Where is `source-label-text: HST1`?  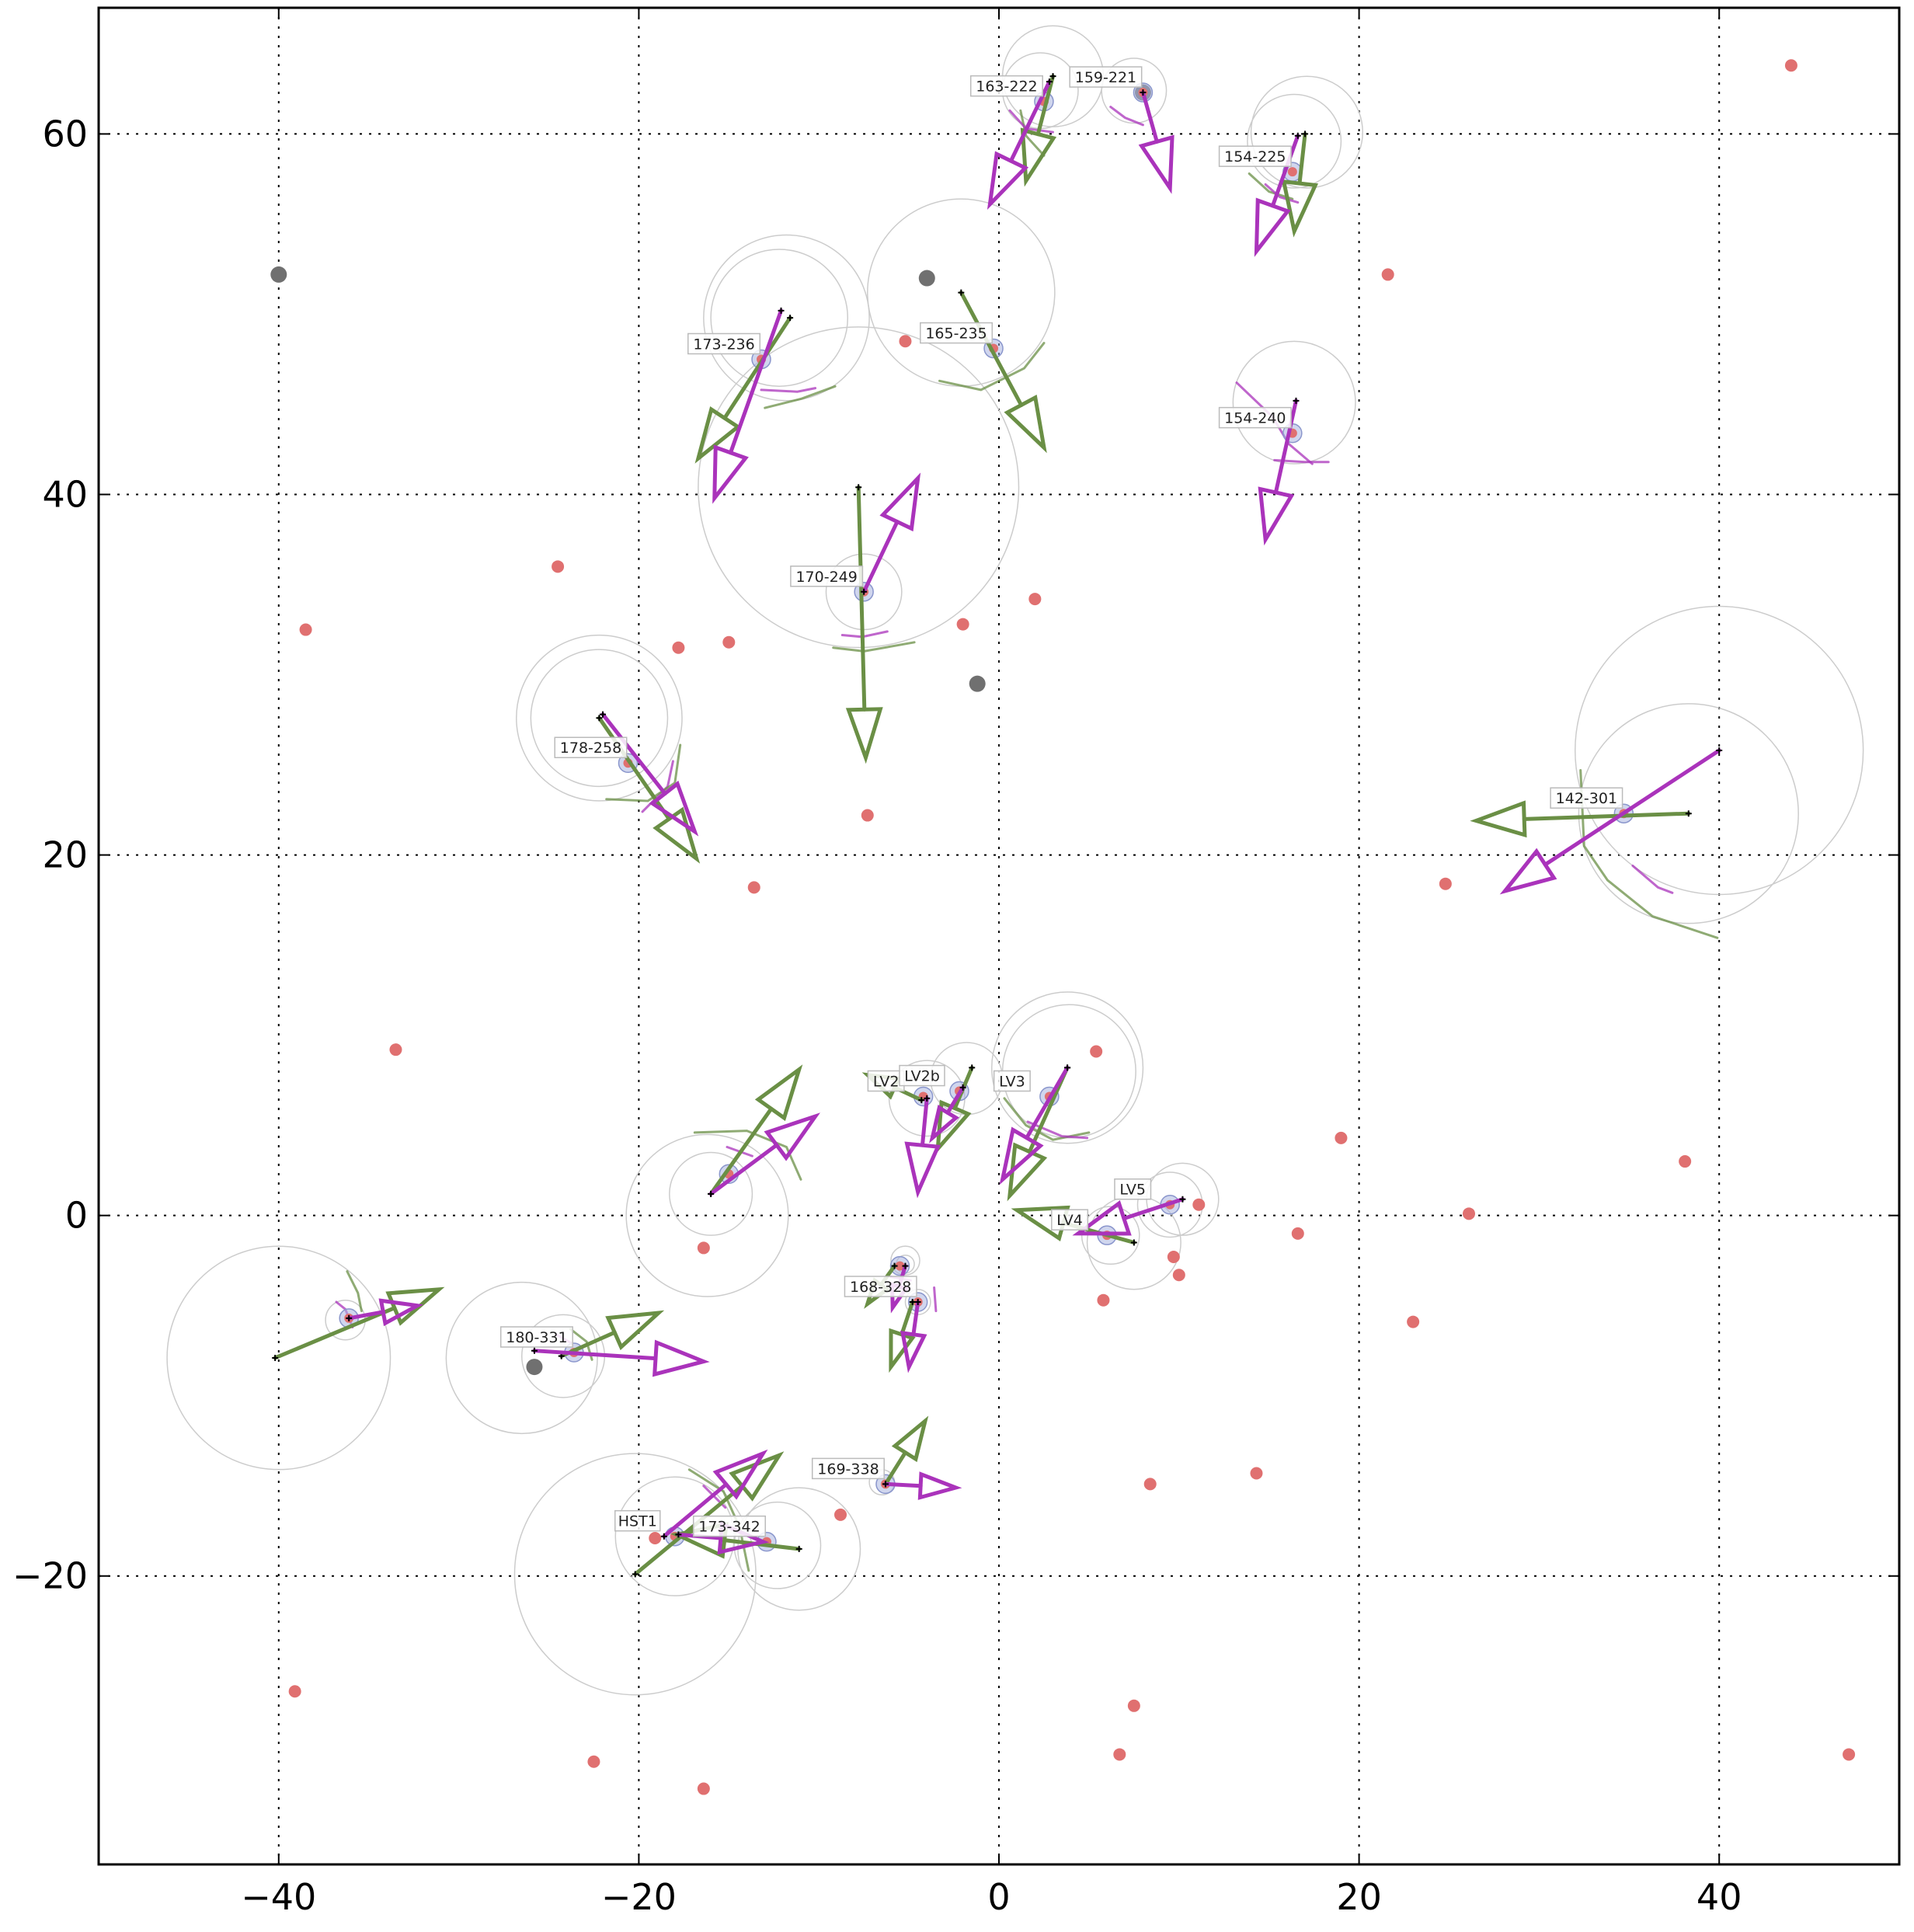 source-label-text: HST1 is located at coordinates (637, 1521).